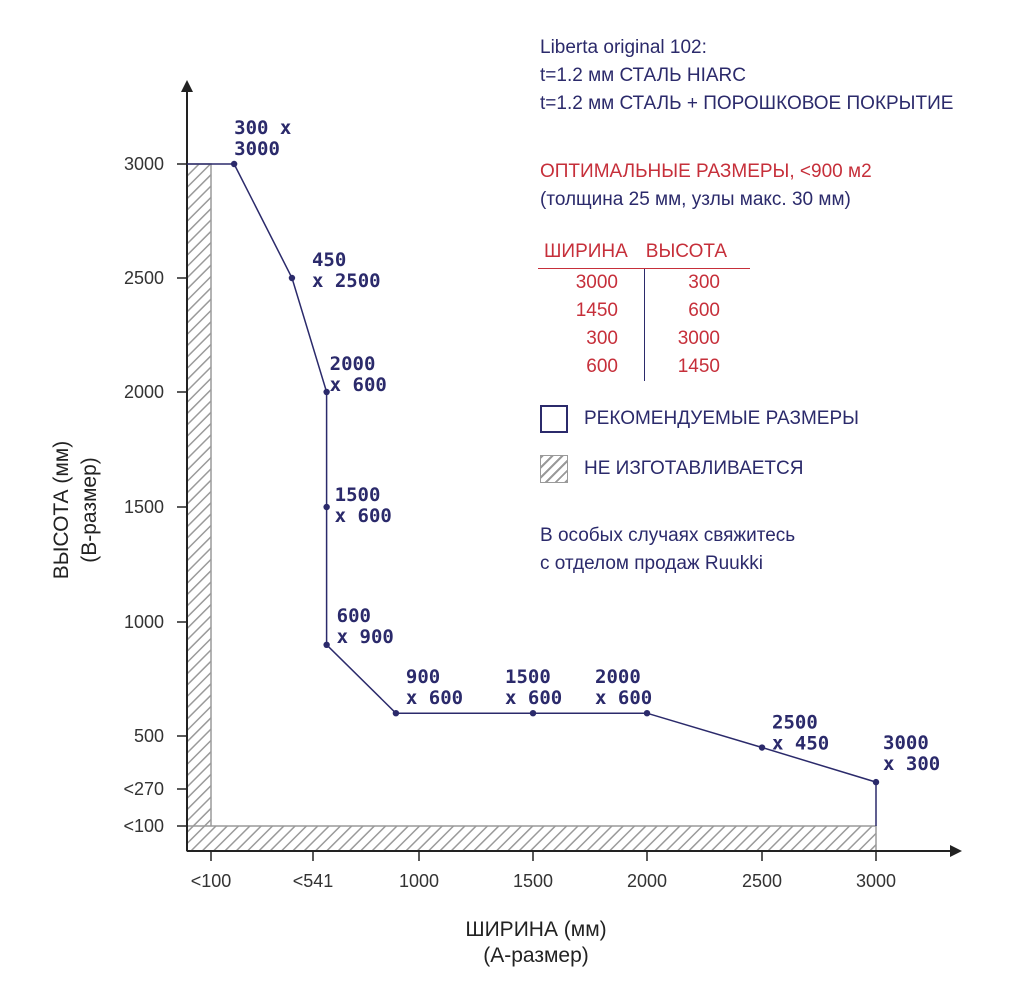 The width and height of the screenshot is (1024, 1006). What do you see at coordinates (876, 881) in the screenshot?
I see `x-tick-label: 3000` at bounding box center [876, 881].